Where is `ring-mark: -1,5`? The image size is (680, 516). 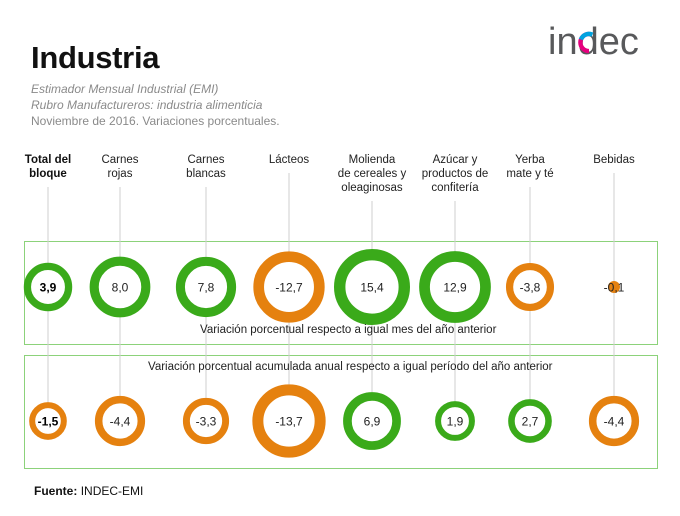 ring-mark: -1,5 is located at coordinates (48, 421).